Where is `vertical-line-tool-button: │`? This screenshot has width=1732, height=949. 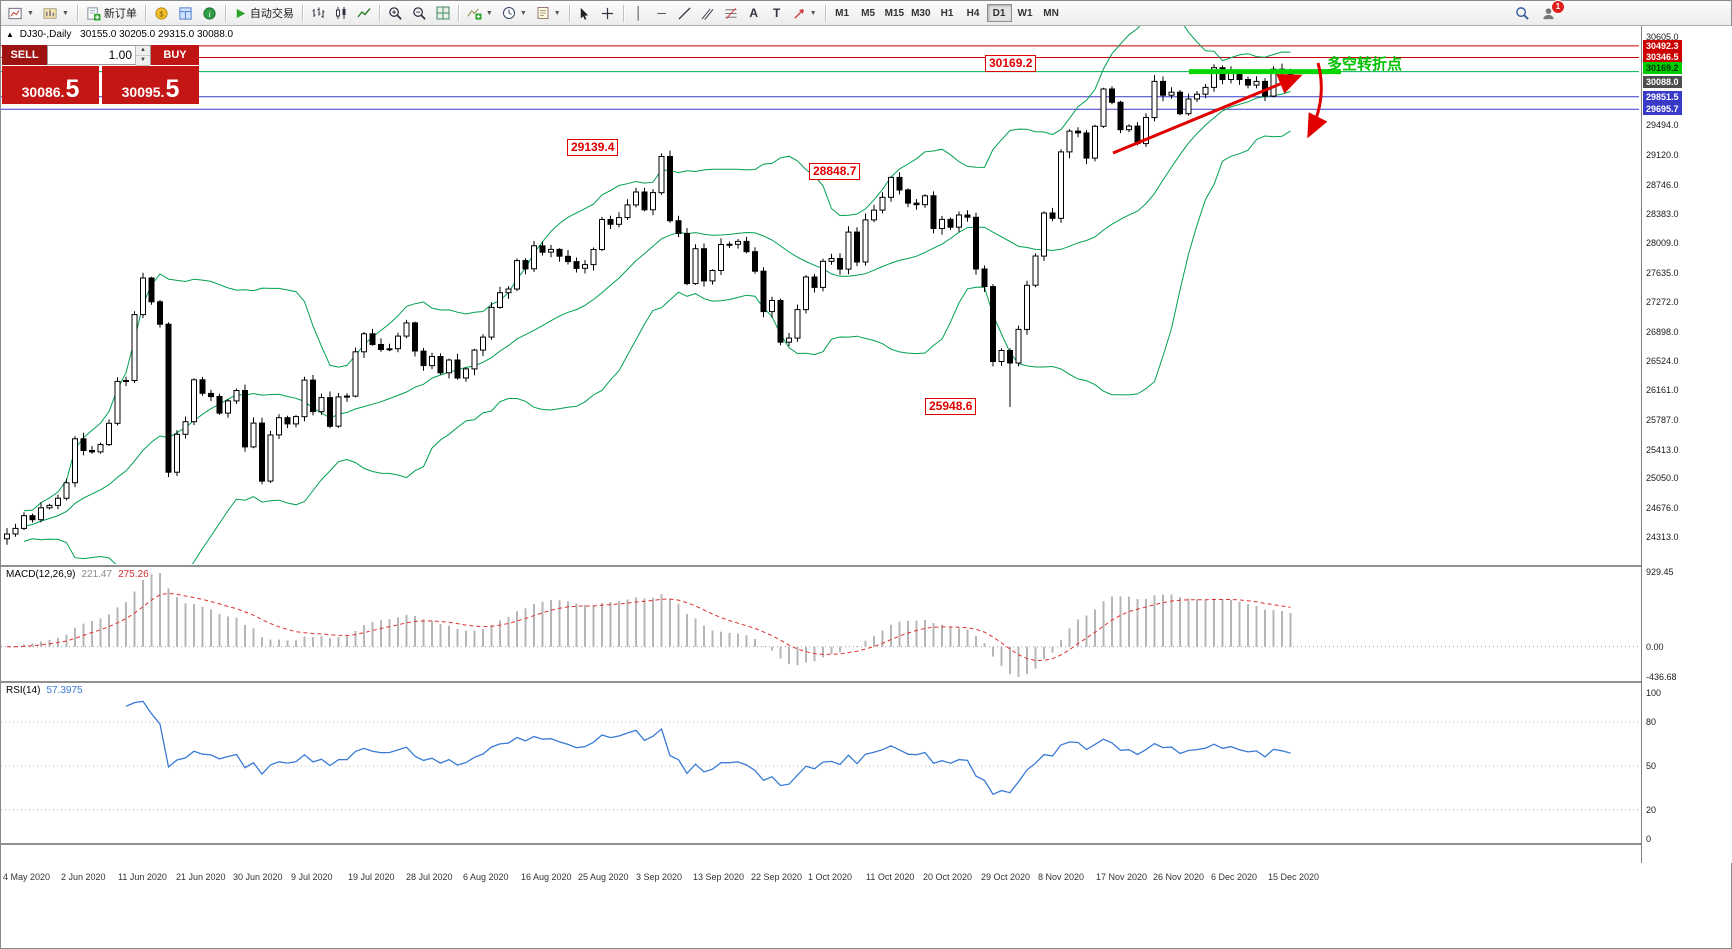 vertical-line-tool-button: │ is located at coordinates (639, 13).